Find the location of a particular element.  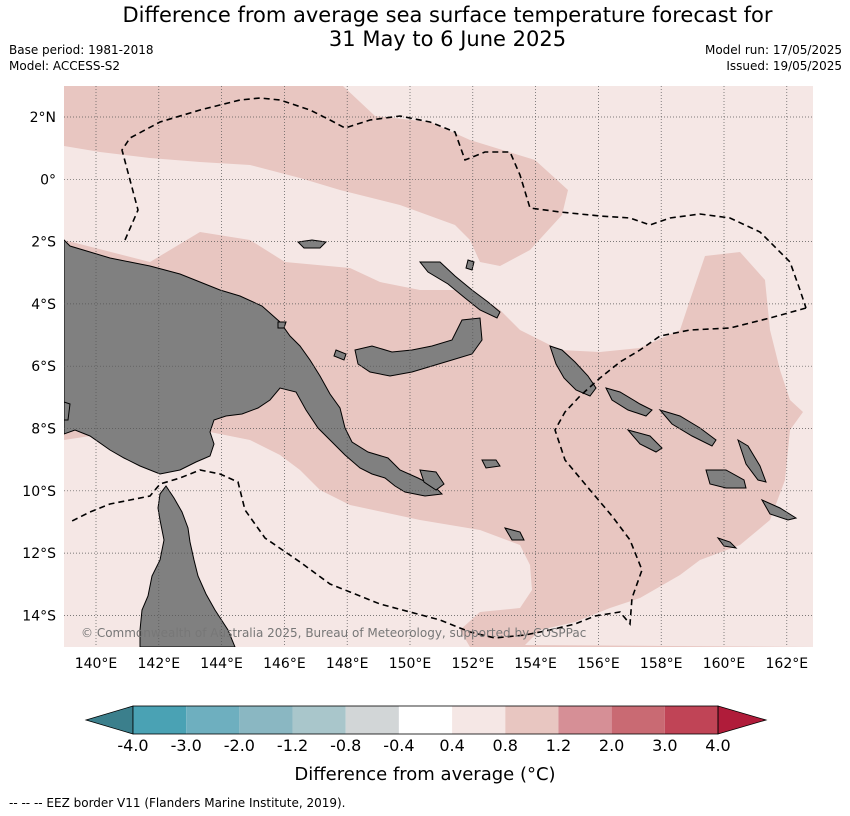

lat-tick-label: 2°S is located at coordinates (43, 243).